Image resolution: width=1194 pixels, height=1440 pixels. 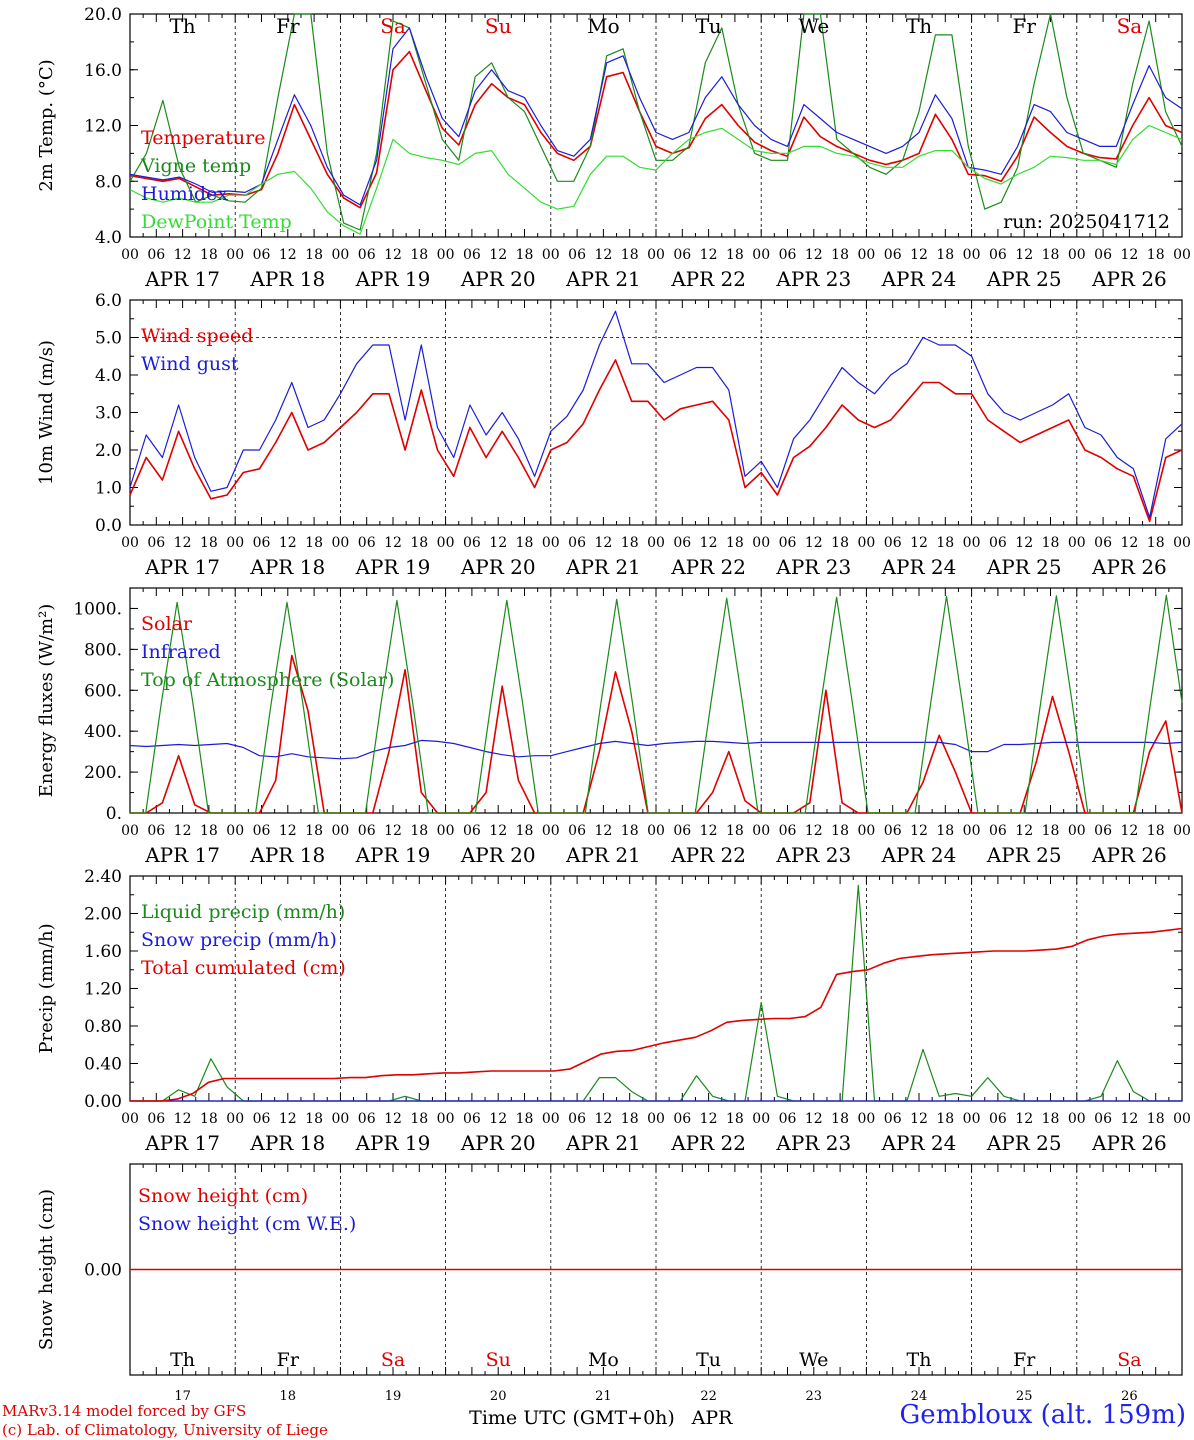 I want to click on y-tick-label: 1000., so click(x=97, y=609).